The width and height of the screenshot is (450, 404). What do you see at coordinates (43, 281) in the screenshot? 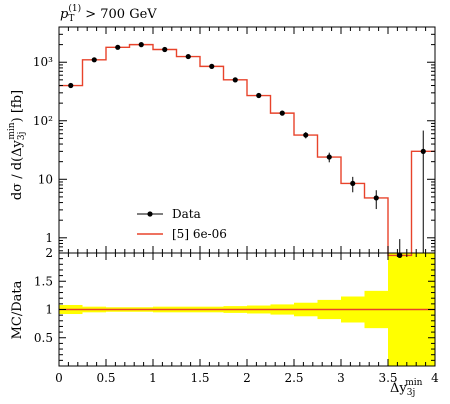
I see `ratio-tick-label-2: 1.5` at bounding box center [43, 281].